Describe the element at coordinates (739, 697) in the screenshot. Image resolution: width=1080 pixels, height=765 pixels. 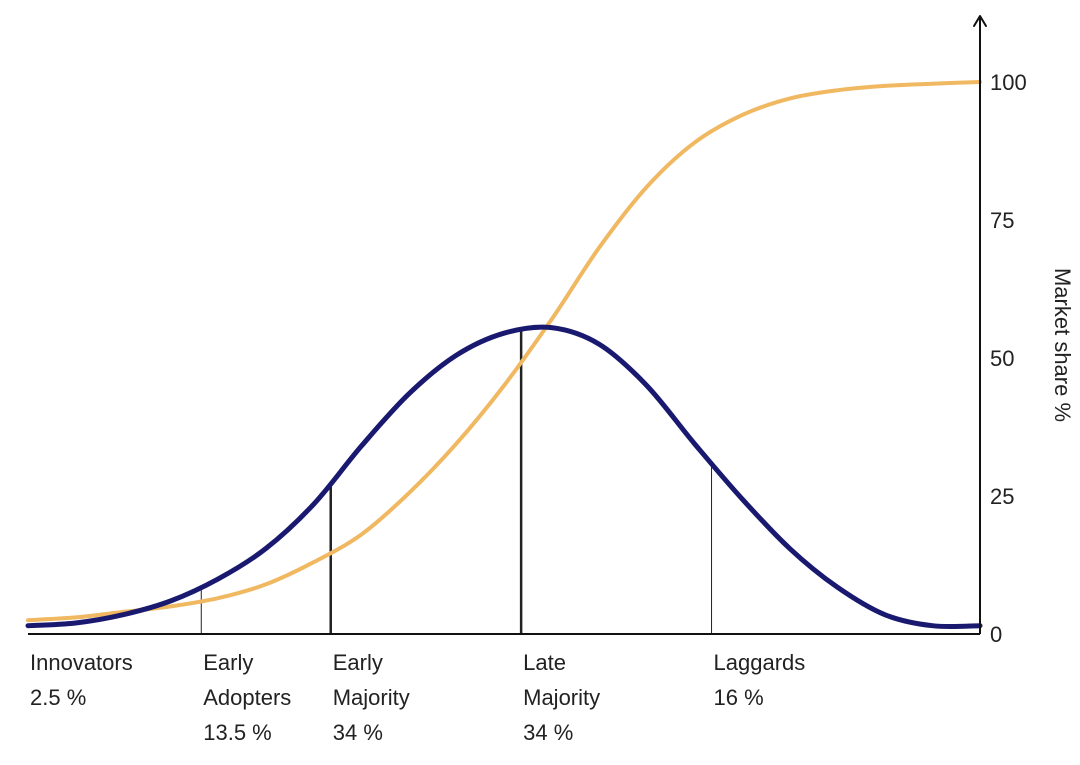
I see `segment-share: 16 %` at that location.